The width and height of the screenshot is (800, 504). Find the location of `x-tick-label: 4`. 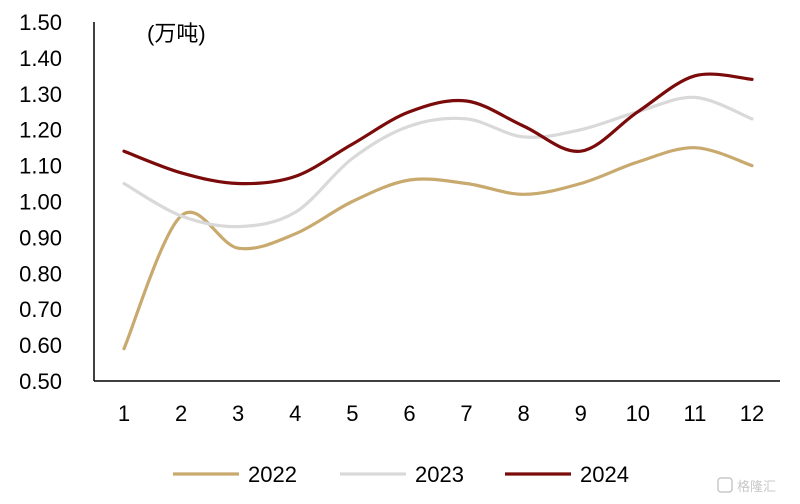

x-tick-label: 4 is located at coordinates (295, 413).